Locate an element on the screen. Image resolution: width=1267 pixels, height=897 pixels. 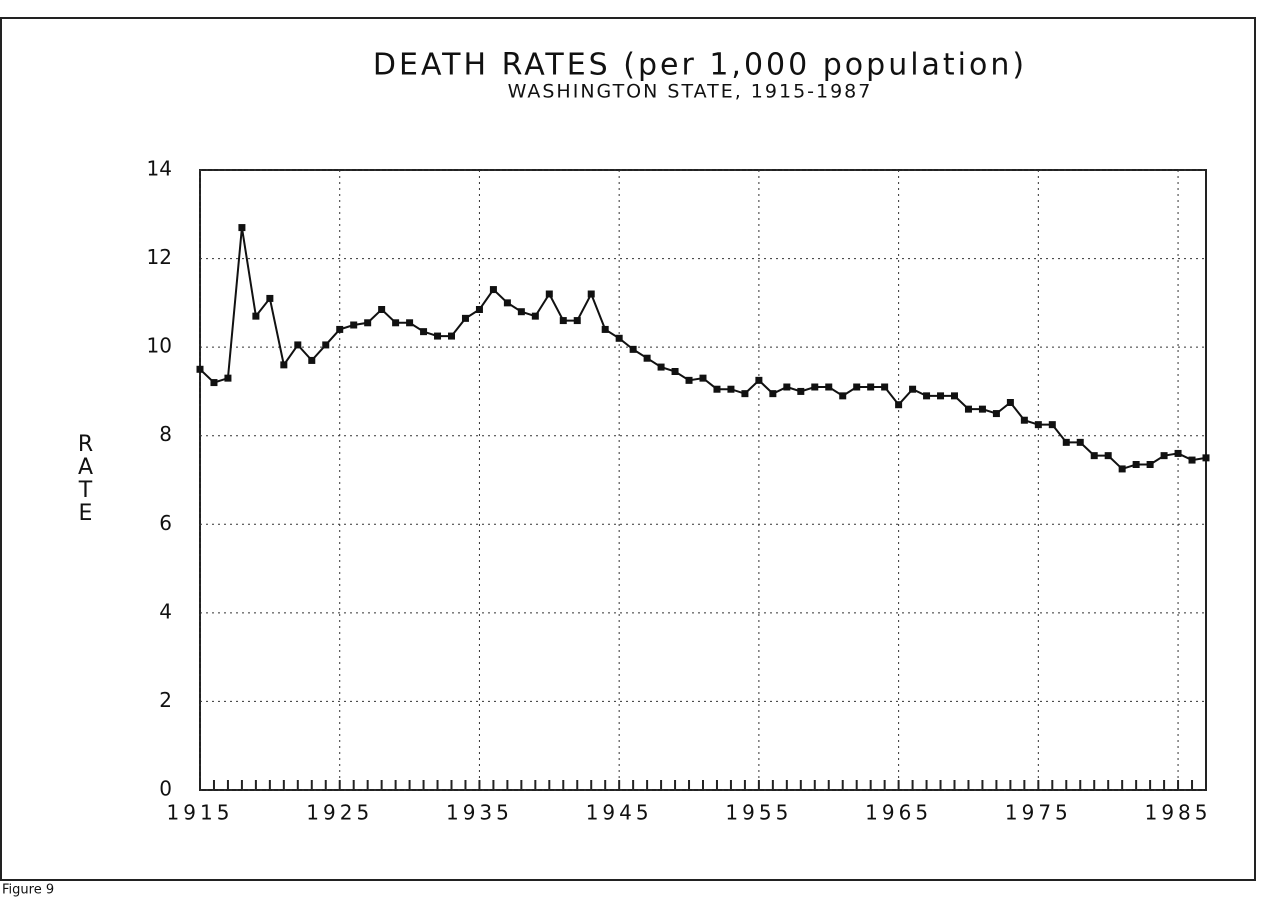
x-tick-label: 1915 is located at coordinates (200, 813).